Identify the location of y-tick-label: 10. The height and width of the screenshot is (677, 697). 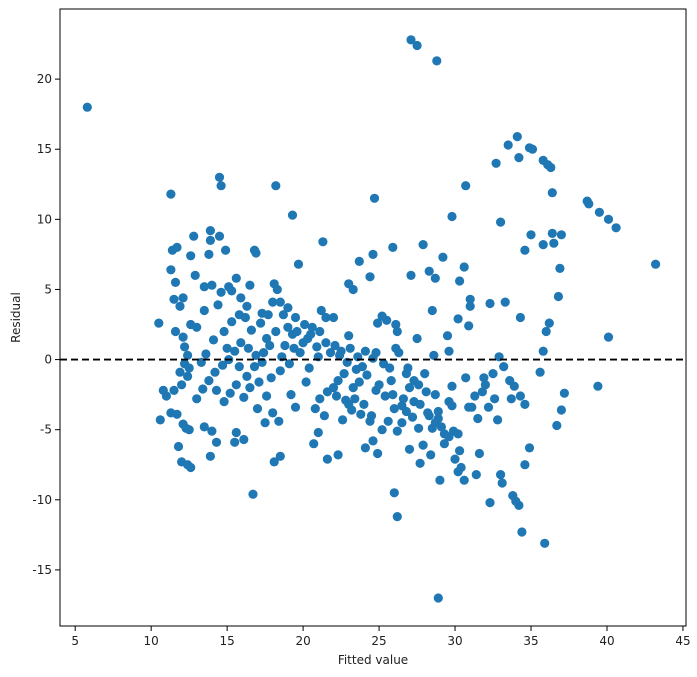
(44, 219).